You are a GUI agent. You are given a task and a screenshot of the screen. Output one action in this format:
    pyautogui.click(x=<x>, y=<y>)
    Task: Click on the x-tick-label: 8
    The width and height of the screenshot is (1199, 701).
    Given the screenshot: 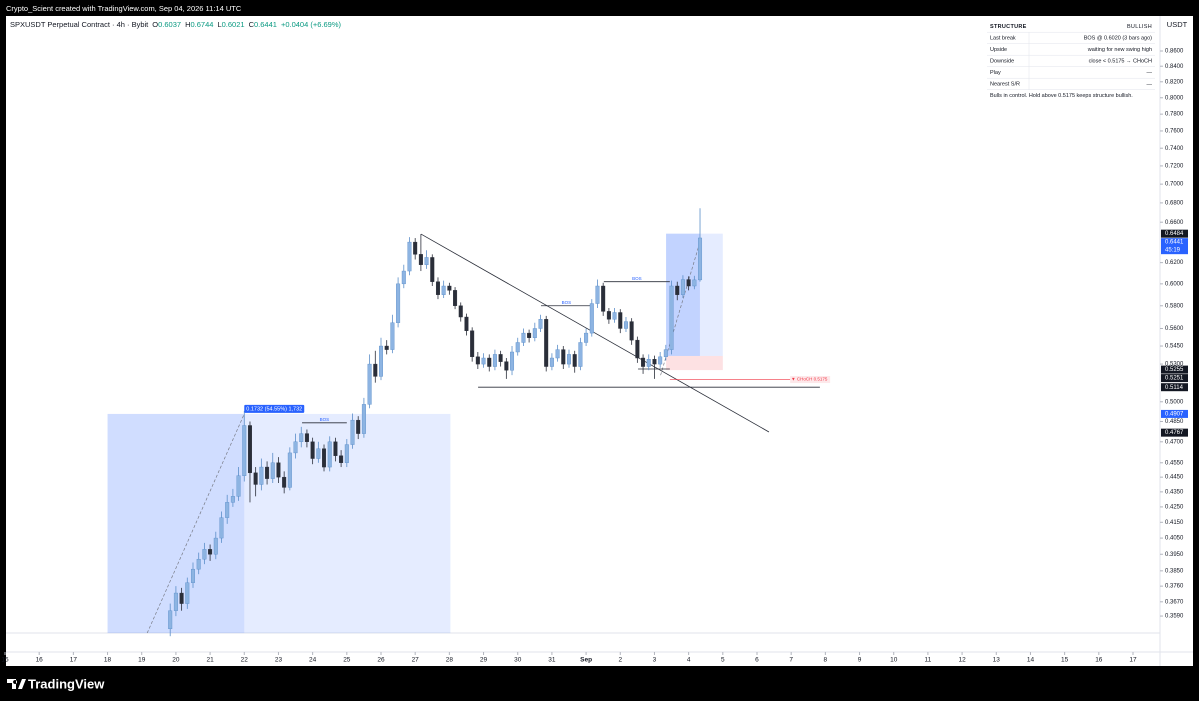 What is the action you would take?
    pyautogui.click(x=826, y=660)
    